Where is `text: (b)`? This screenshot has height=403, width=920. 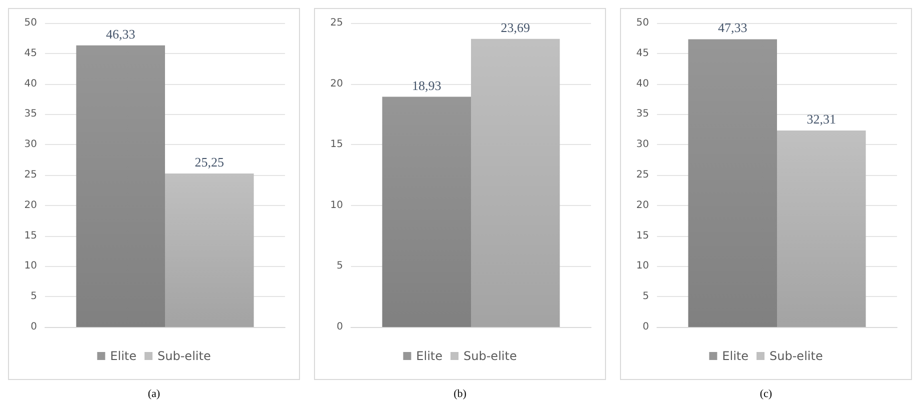 text: (b) is located at coordinates (460, 394).